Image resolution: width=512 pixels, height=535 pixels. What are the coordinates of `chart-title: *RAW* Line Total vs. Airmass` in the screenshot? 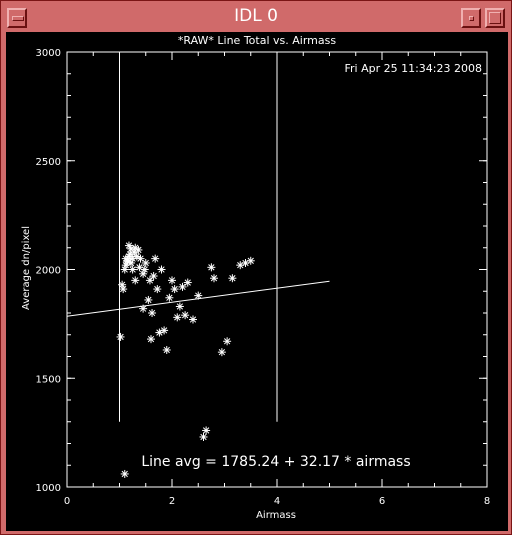 It's located at (257, 40).